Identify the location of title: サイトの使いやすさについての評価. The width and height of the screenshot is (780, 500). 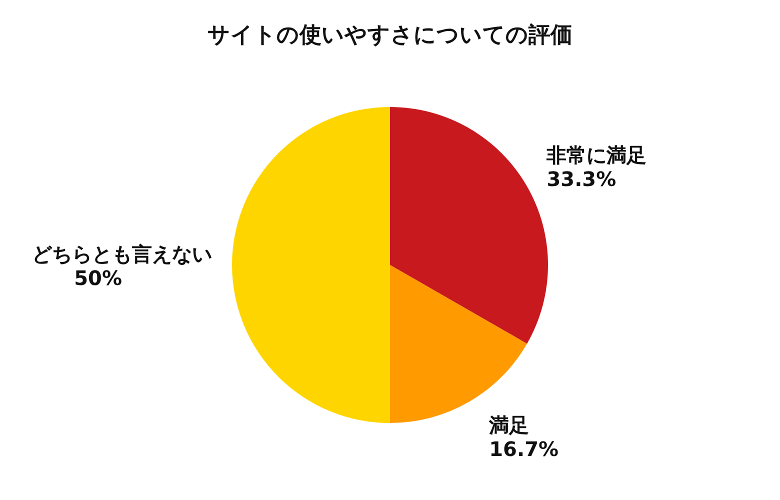
(390, 35).